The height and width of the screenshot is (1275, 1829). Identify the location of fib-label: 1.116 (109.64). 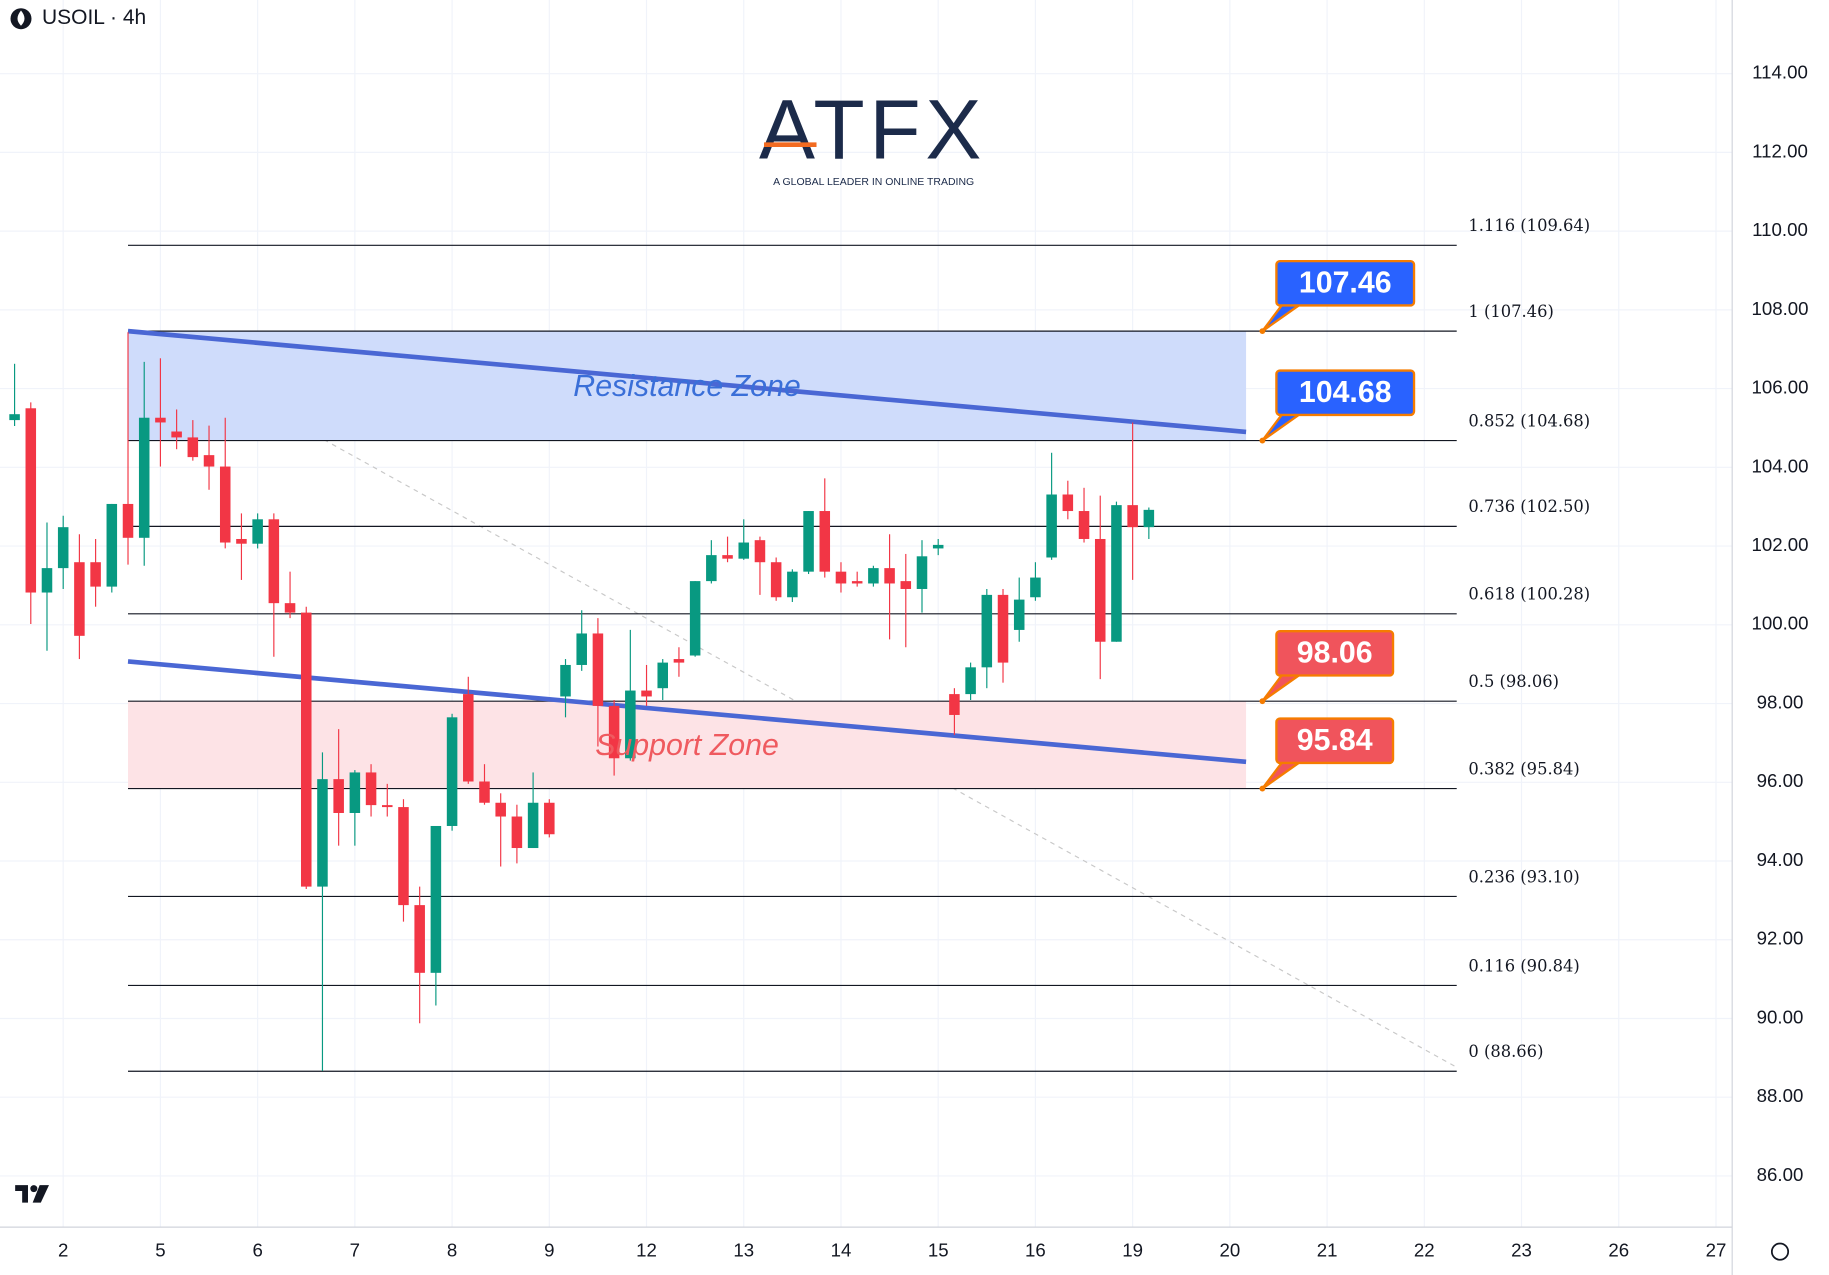
(1529, 225).